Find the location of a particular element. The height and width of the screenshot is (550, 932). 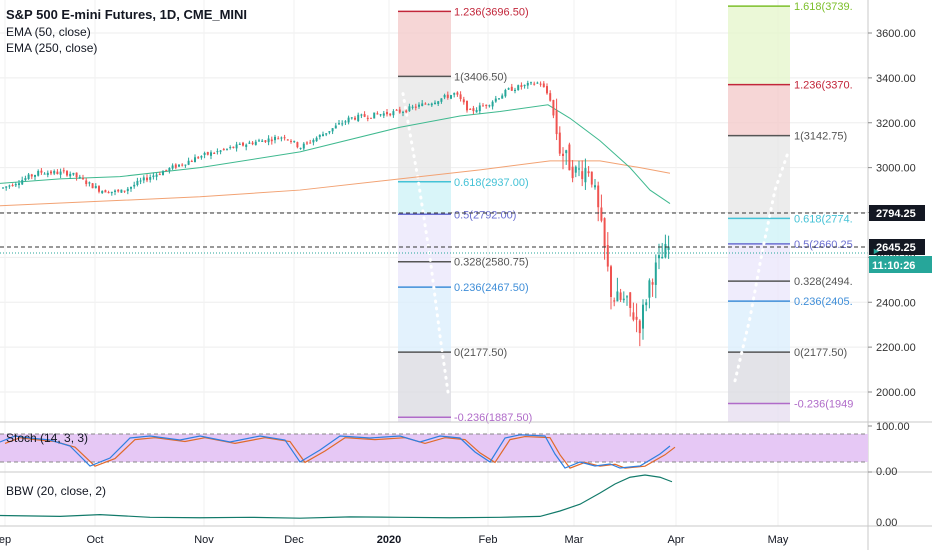

time-tick-label: Nov is located at coordinates (204, 540).